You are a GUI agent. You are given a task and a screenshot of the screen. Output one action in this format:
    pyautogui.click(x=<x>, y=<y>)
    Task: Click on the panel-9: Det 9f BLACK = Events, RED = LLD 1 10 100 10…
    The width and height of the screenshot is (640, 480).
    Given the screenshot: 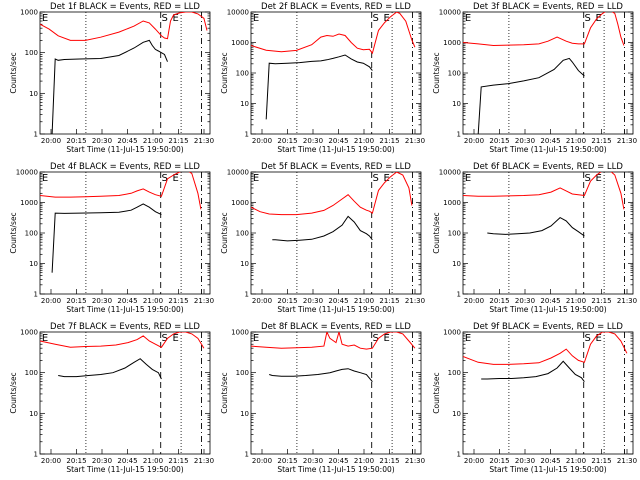 What is the action you would take?
    pyautogui.click(x=534, y=398)
    